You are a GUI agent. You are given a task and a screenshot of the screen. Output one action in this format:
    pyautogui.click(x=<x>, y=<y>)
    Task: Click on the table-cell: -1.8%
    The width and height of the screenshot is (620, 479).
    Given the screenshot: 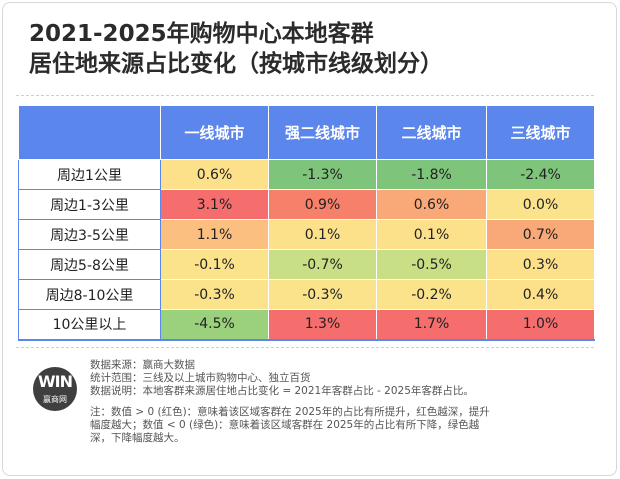 What is the action you would take?
    pyautogui.click(x=431, y=174)
    